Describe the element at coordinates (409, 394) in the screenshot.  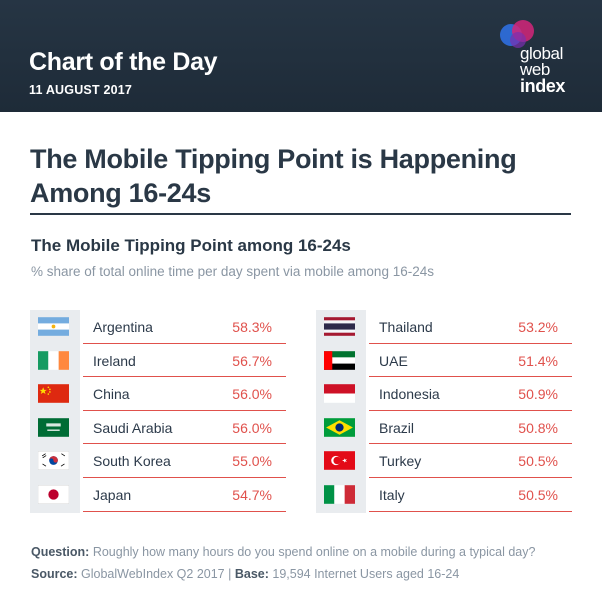
I see `country-name: Indonesia` at that location.